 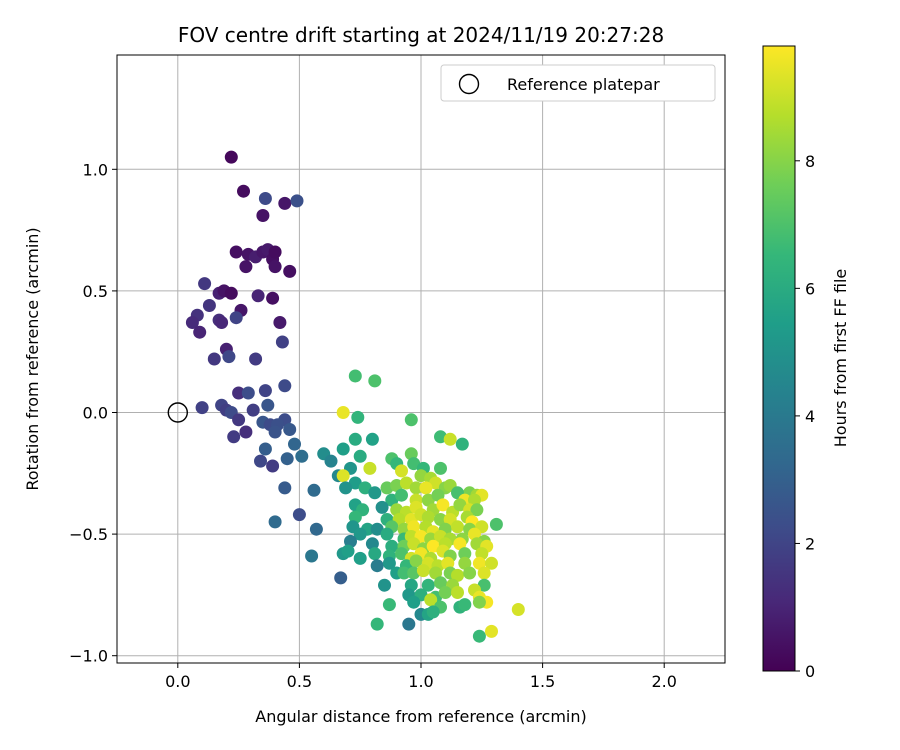 What do you see at coordinates (420, 716) in the screenshot?
I see `x-axis-label: Angular distance from reference (arcmin)` at bounding box center [420, 716].